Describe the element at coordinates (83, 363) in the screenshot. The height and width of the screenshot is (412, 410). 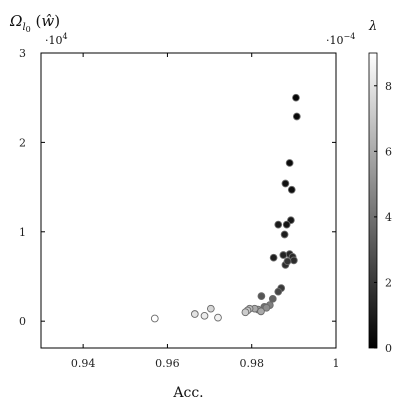
I see `x-tick-label: 0.94` at that location.